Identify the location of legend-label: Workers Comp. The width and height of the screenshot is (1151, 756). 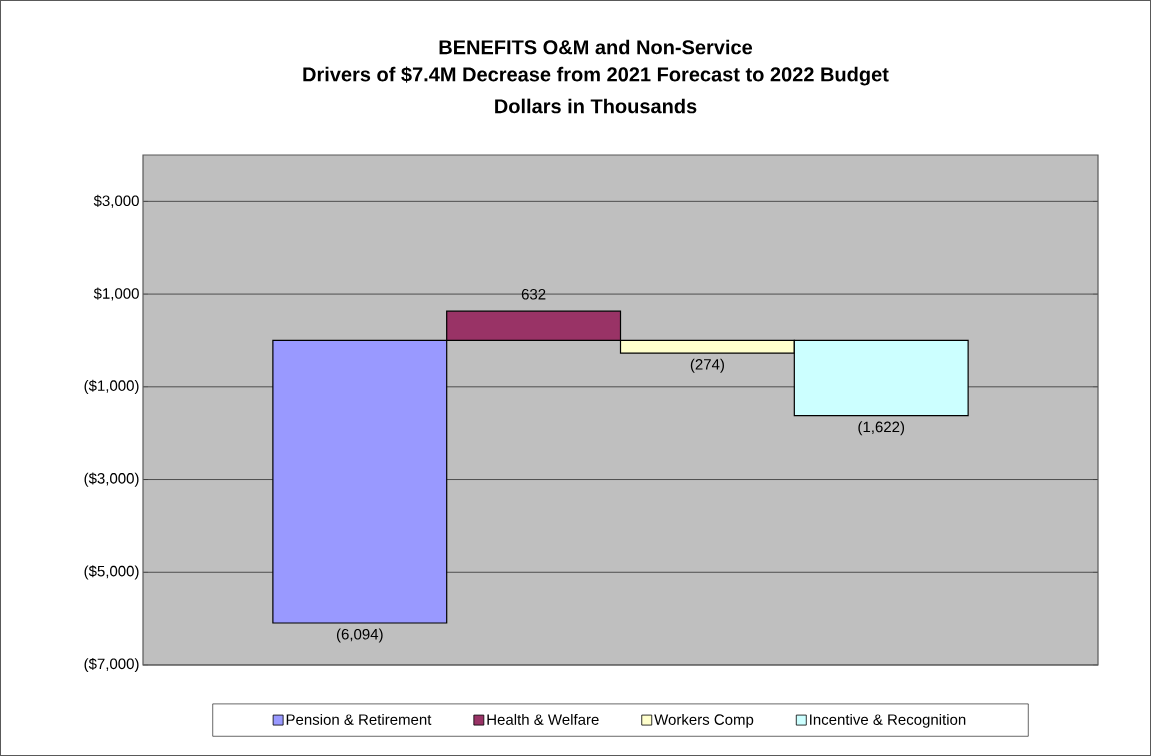
(704, 720).